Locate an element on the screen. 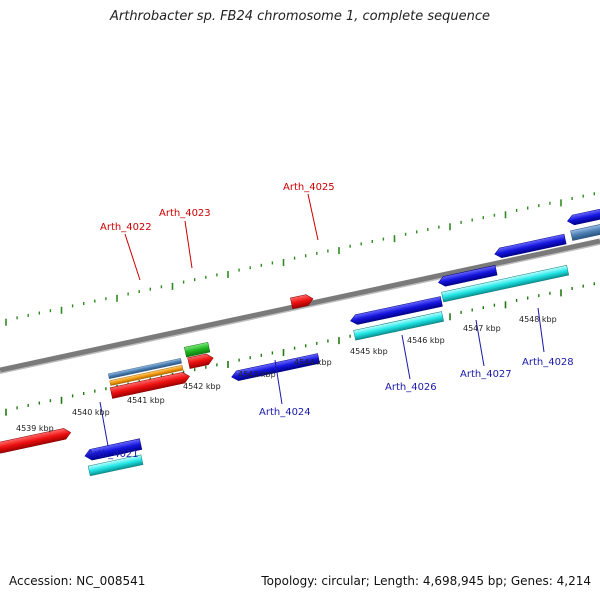  gene-arth-4021-gene is located at coordinates (115, 465).